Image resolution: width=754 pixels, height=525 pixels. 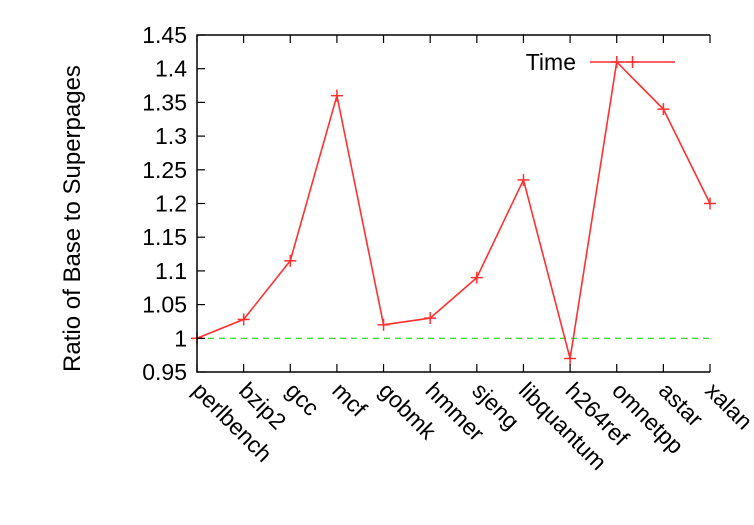 What do you see at coordinates (164, 35) in the screenshot?
I see `y-tick-label: 1.45` at bounding box center [164, 35].